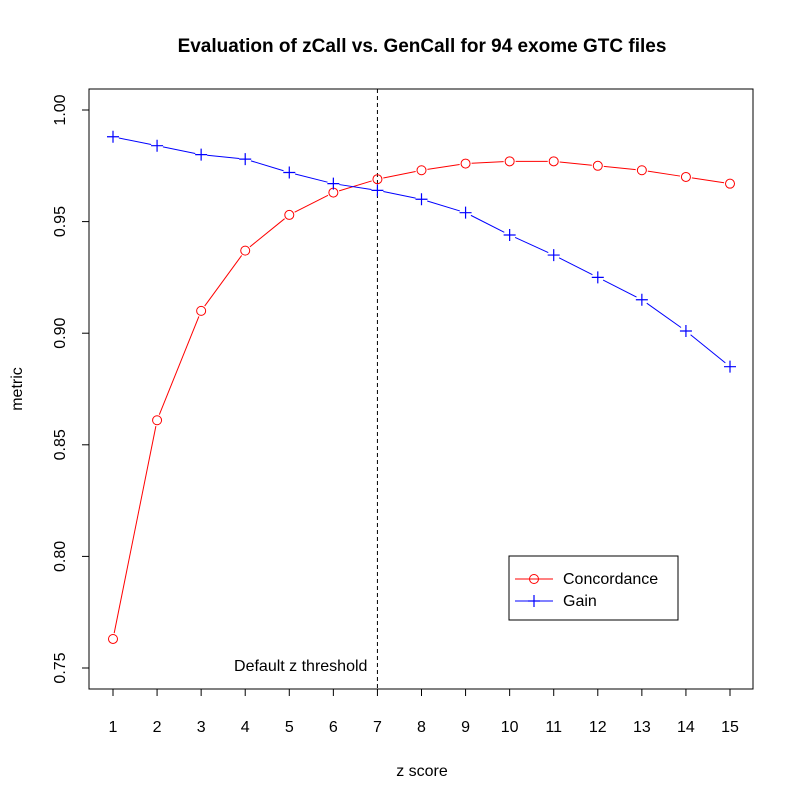  Describe the element at coordinates (610, 579) in the screenshot. I see `legend-label: Concordance` at that location.